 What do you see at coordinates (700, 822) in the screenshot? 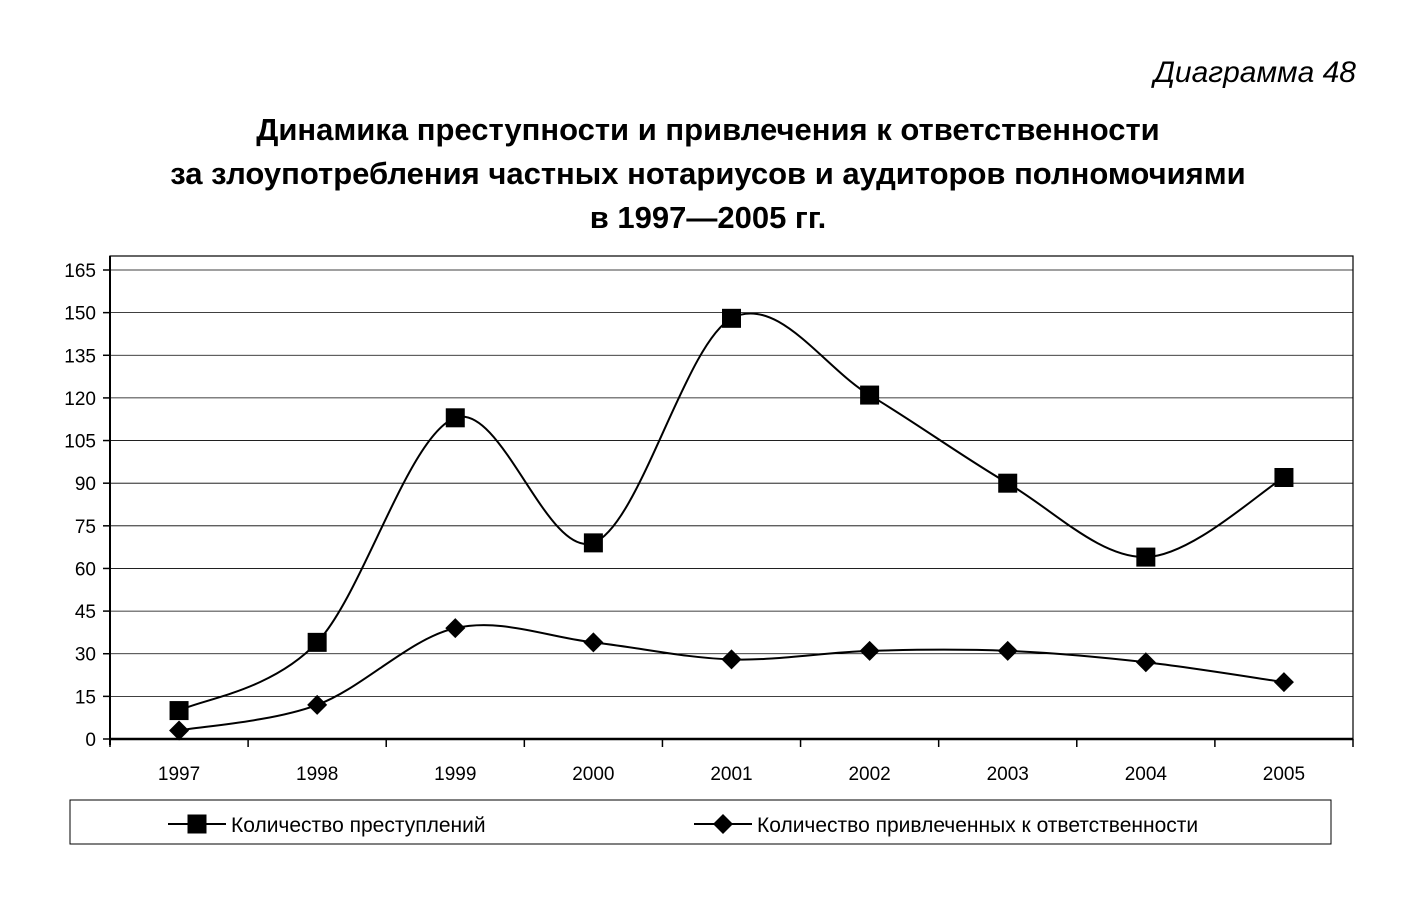
I see `legend` at bounding box center [700, 822].